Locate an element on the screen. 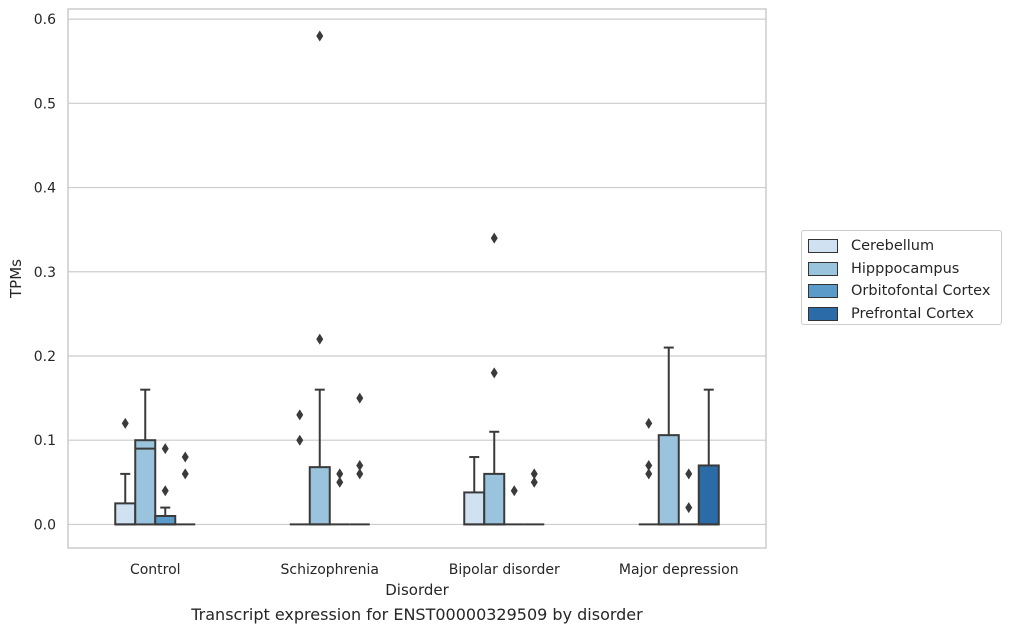 The width and height of the screenshot is (1014, 634). x-tick-label: Major depression is located at coordinates (679, 570).